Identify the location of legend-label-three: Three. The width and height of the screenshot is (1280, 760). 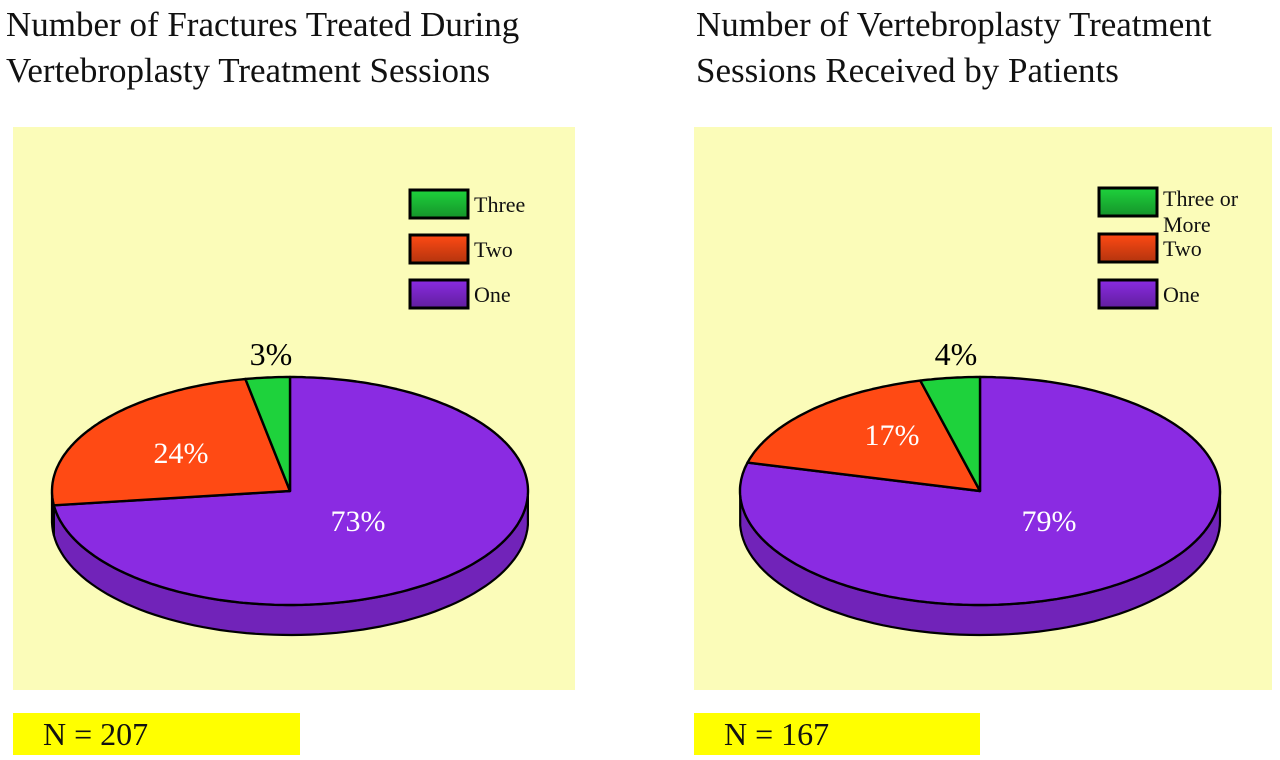
(499, 204).